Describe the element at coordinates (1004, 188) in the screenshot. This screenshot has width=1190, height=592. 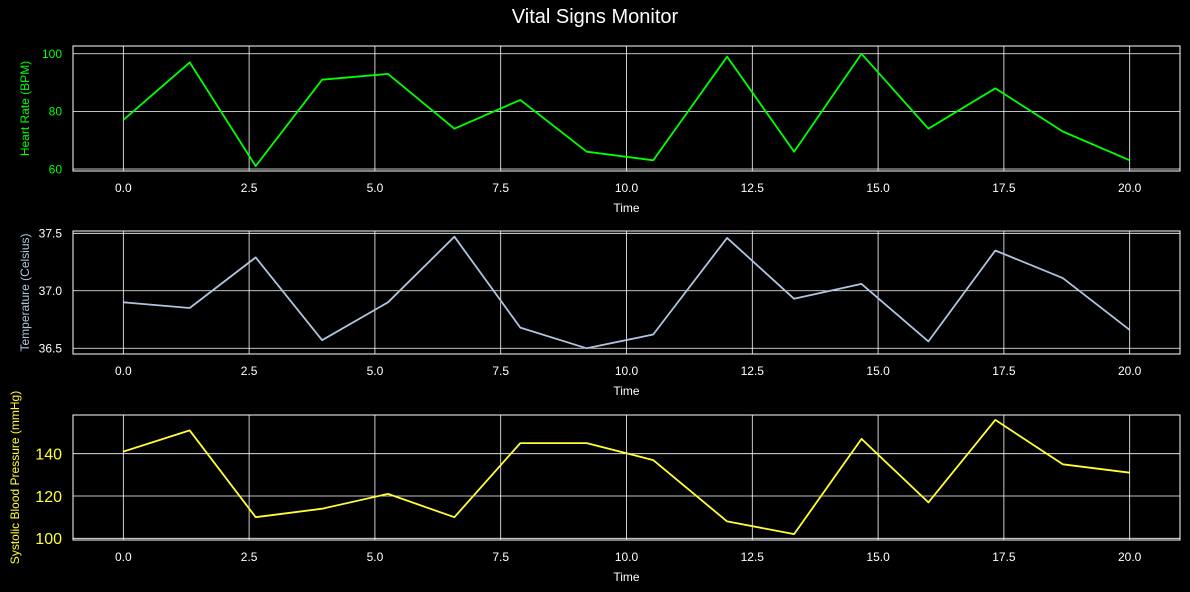
I see `heart-rate-x-tick-label: 17.5` at that location.